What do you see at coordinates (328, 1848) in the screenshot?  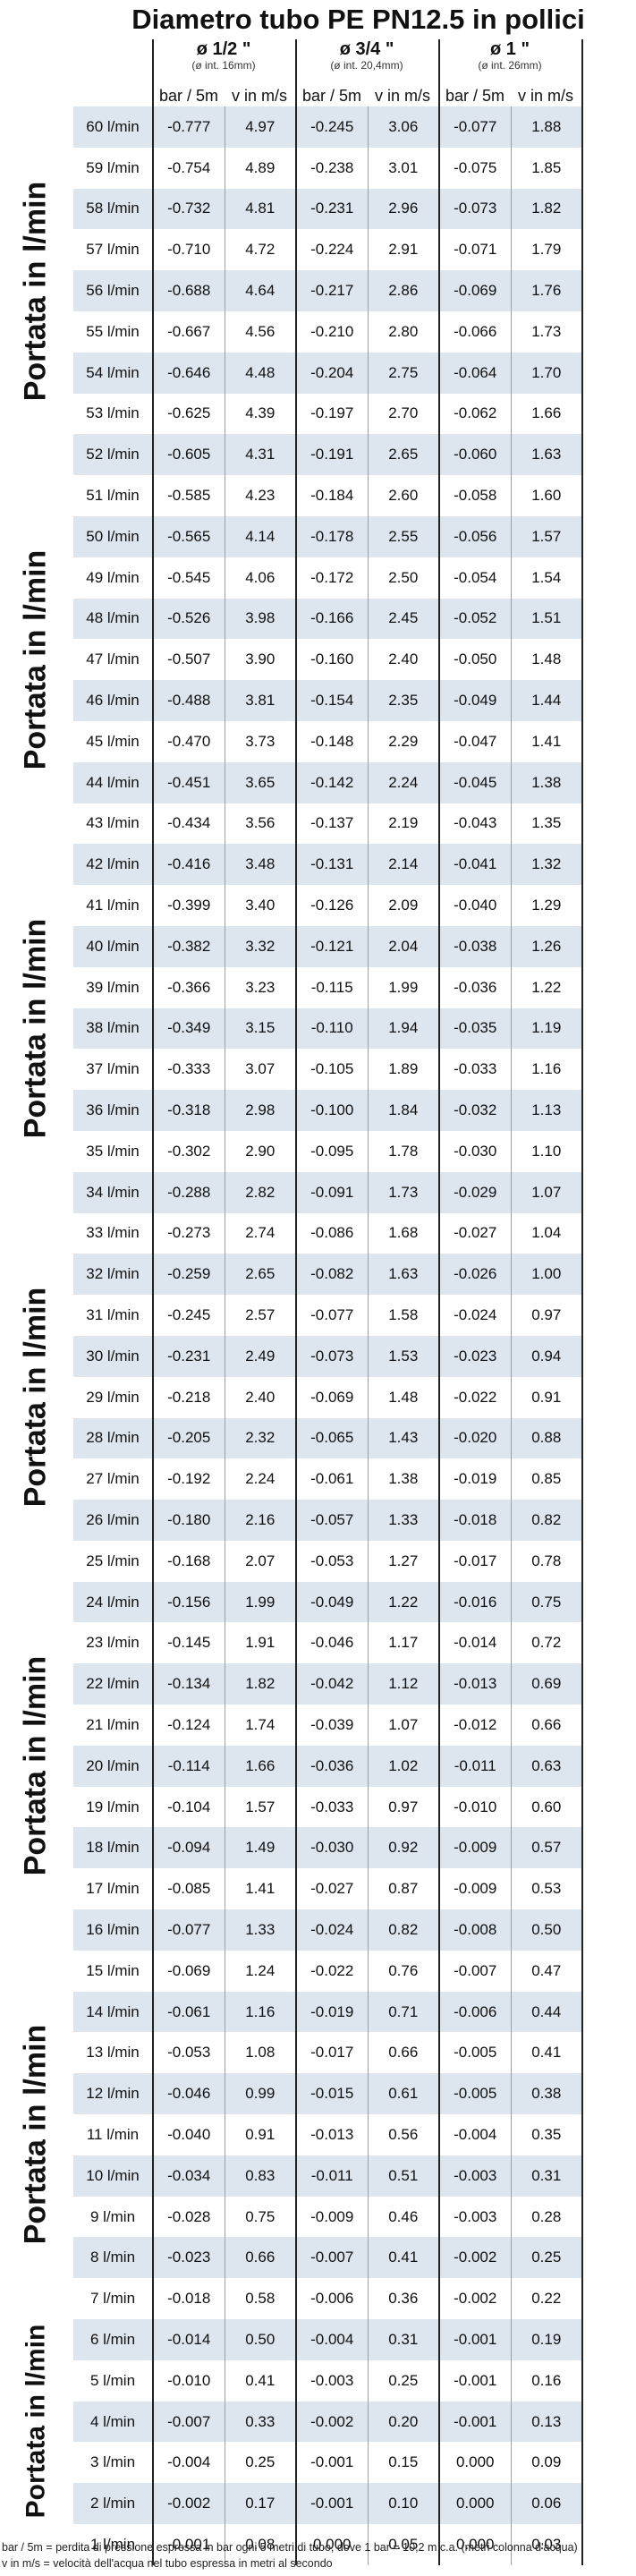 I see `table-row: 18 l/min -0.094 1.49 -0.030 0.92 -0.009 0.57` at bounding box center [328, 1848].